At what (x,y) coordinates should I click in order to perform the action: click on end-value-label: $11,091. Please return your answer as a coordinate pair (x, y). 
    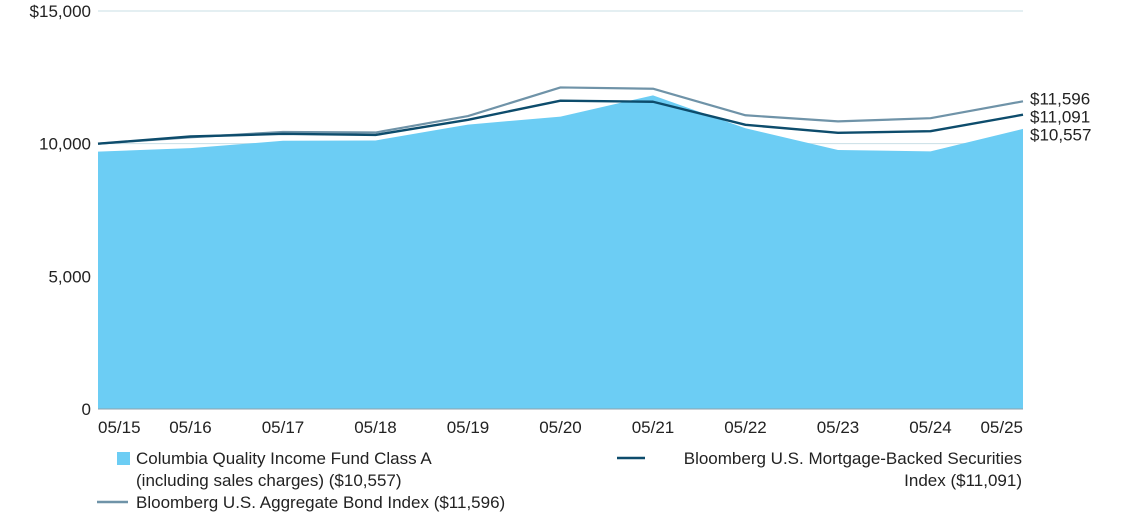
    Looking at the image, I should click on (1060, 116).